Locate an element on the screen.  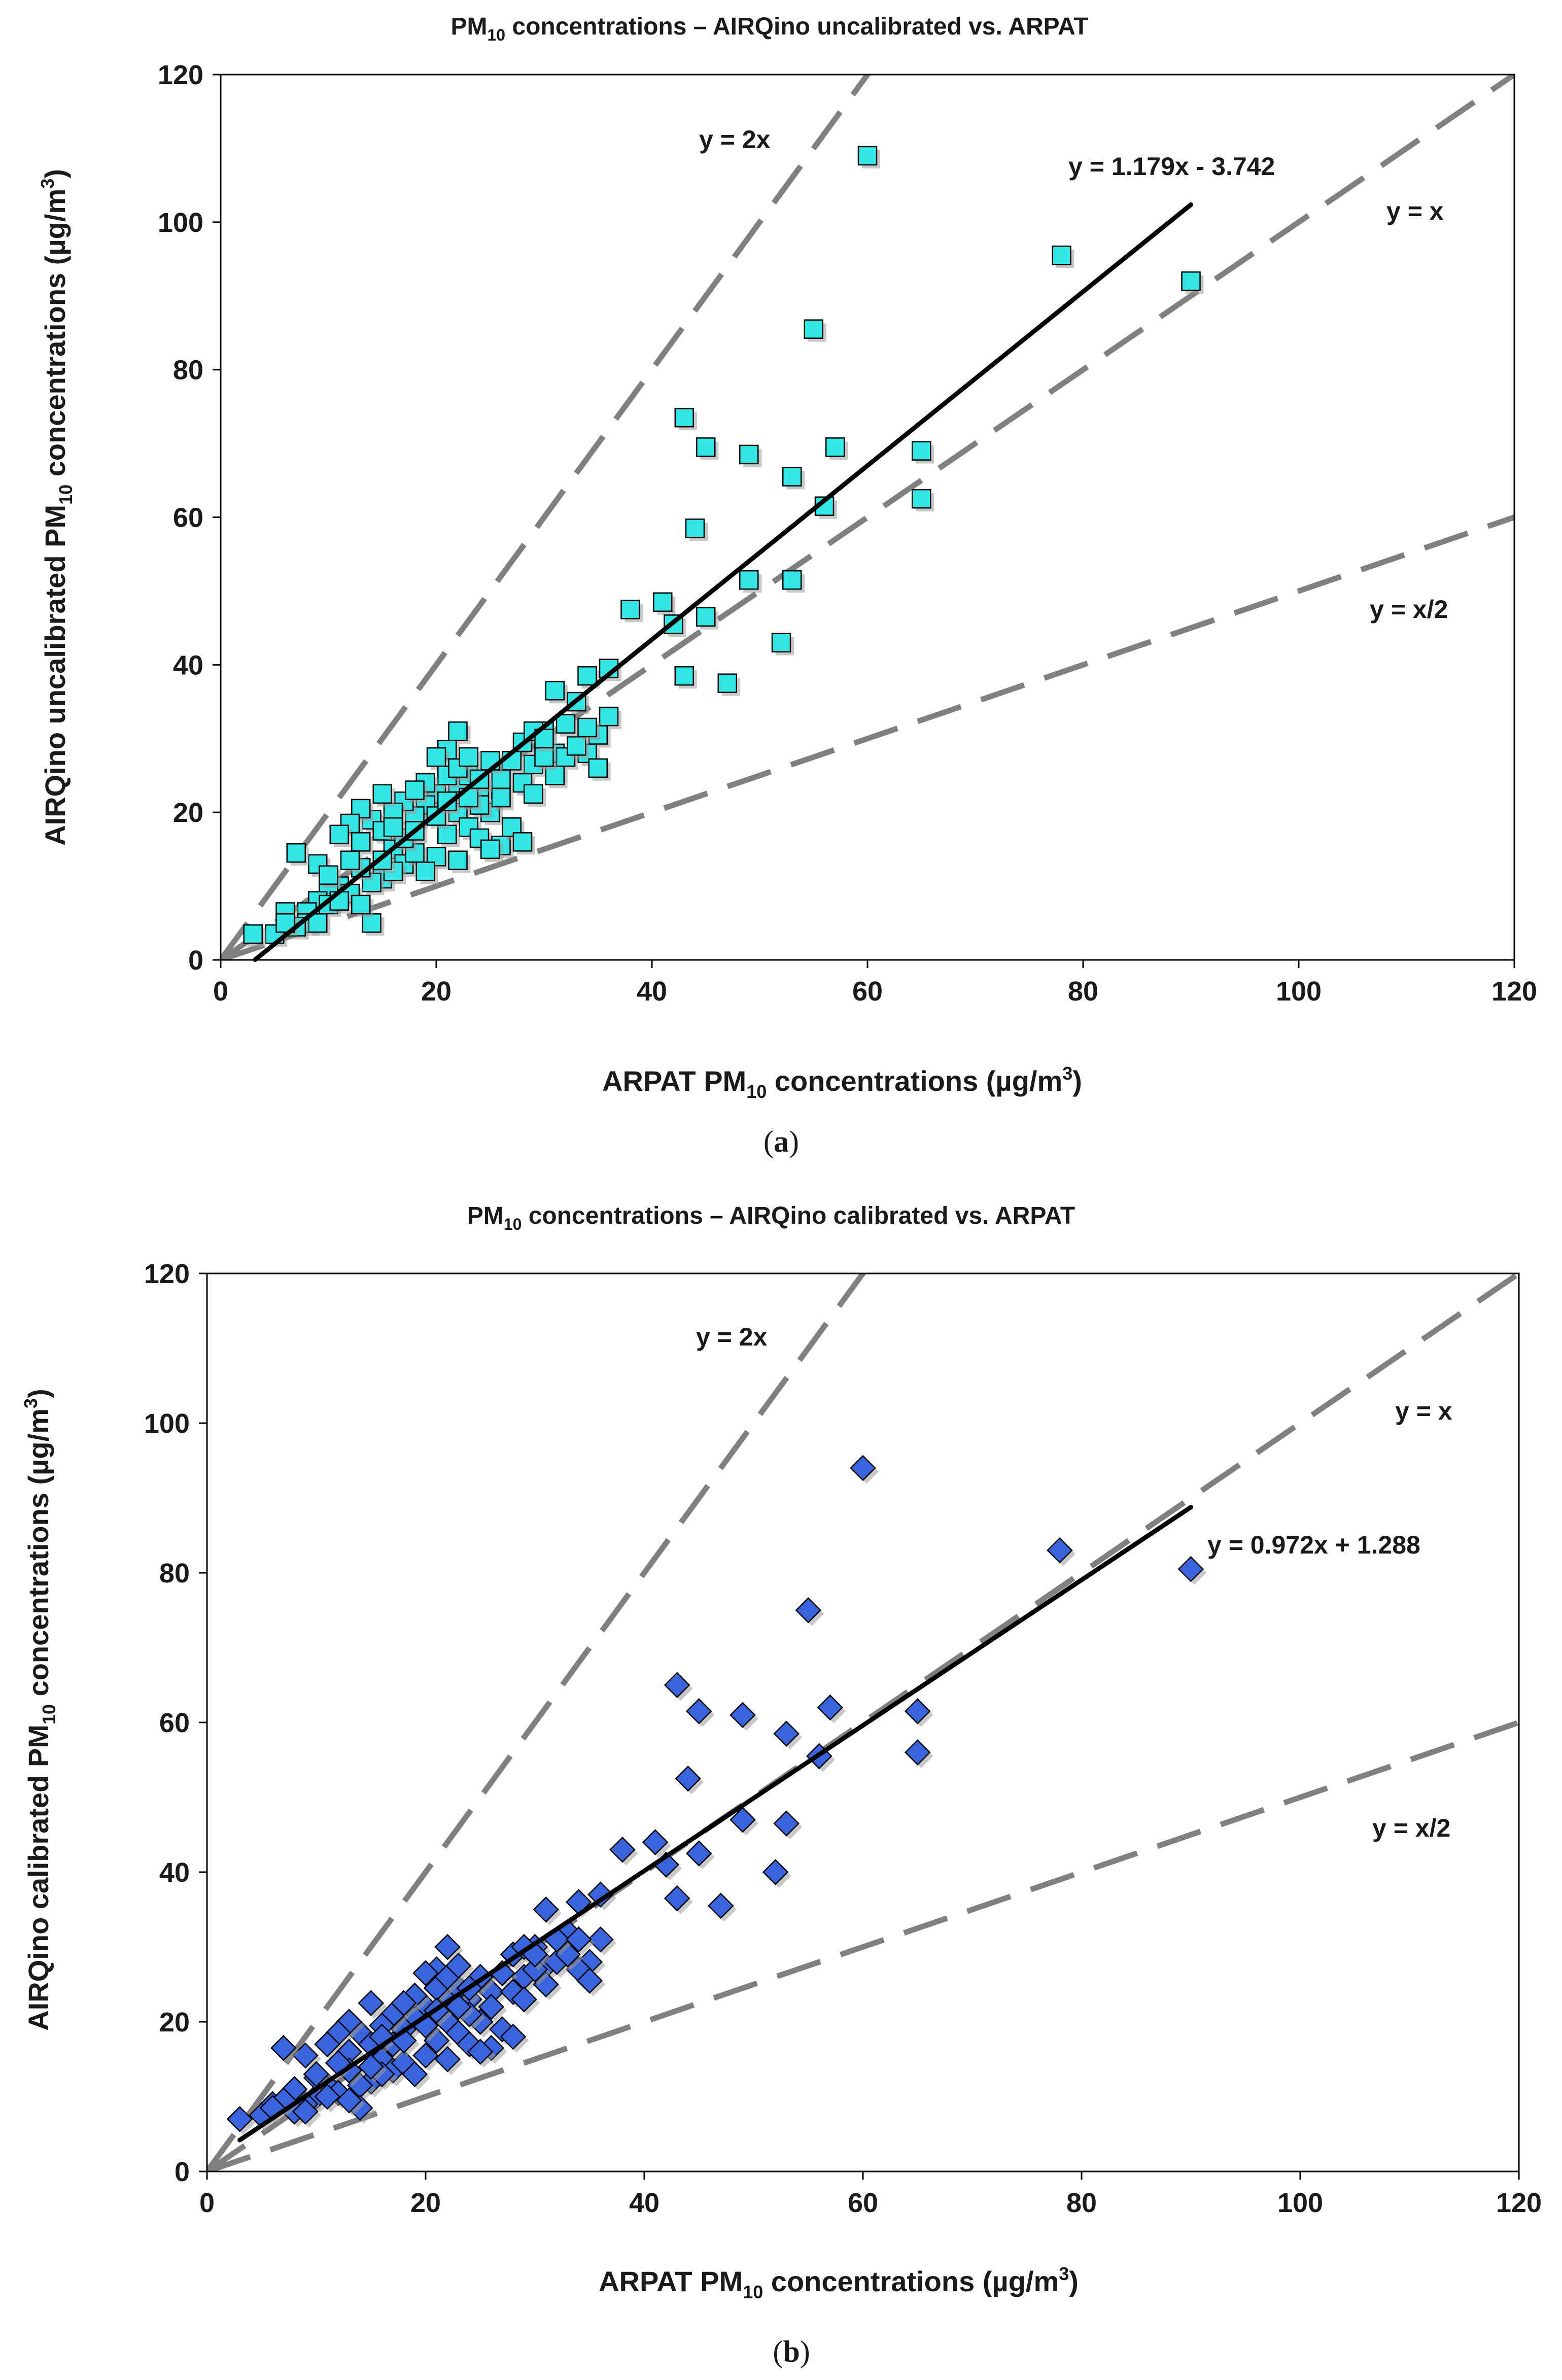
y-tick-label: 40 is located at coordinates (188, 665).